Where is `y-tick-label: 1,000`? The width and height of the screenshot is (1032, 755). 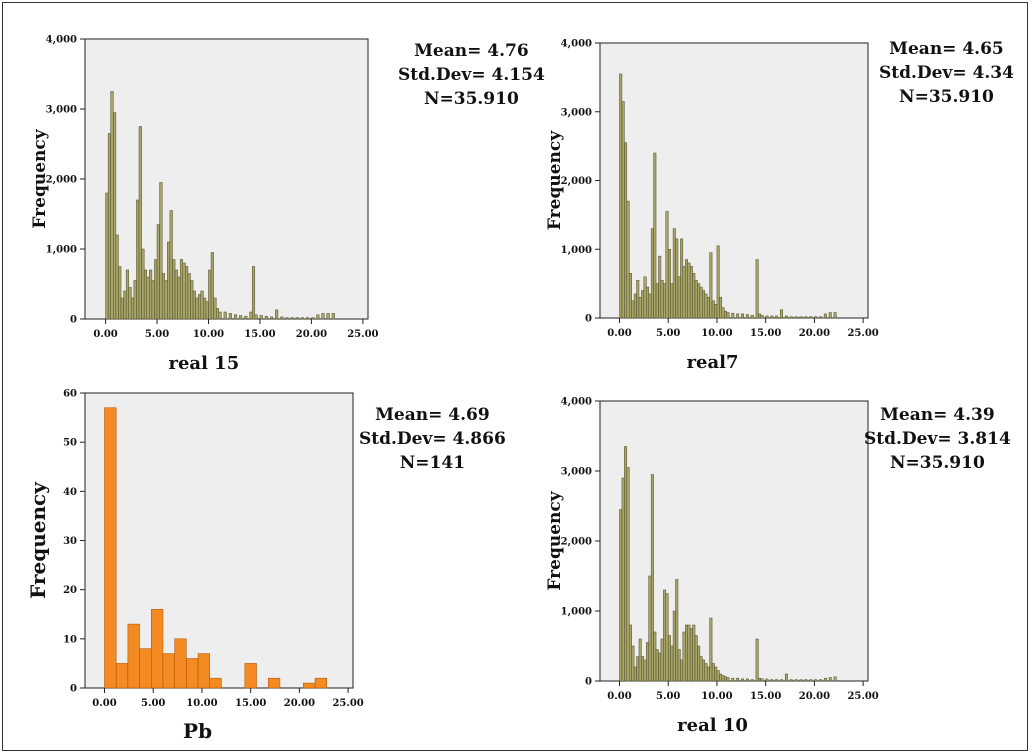 y-tick-label: 1,000 is located at coordinates (576, 250).